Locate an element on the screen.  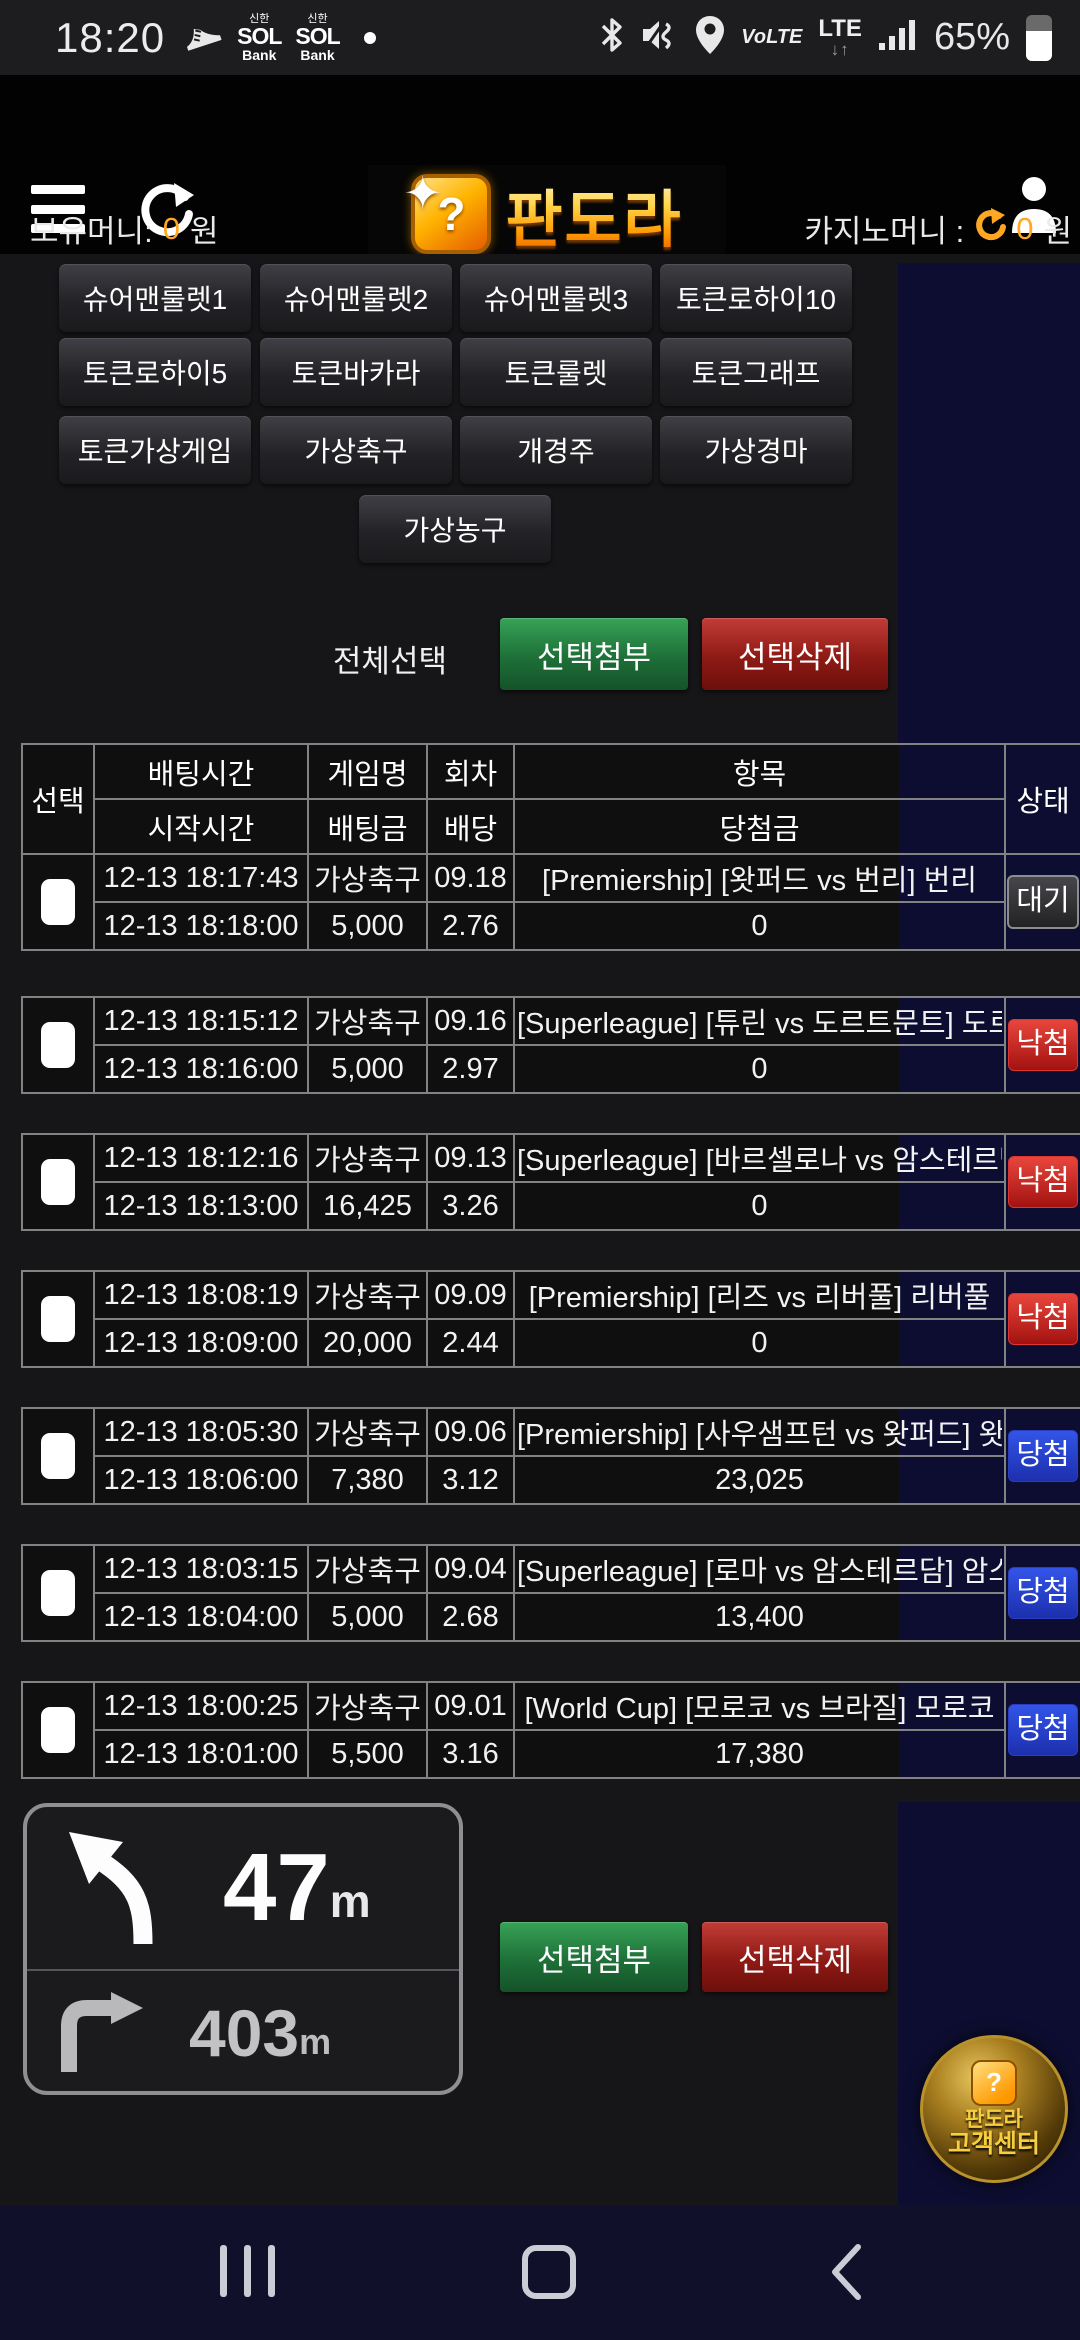
col-start-time: 시작시간 is located at coordinates (201, 826).